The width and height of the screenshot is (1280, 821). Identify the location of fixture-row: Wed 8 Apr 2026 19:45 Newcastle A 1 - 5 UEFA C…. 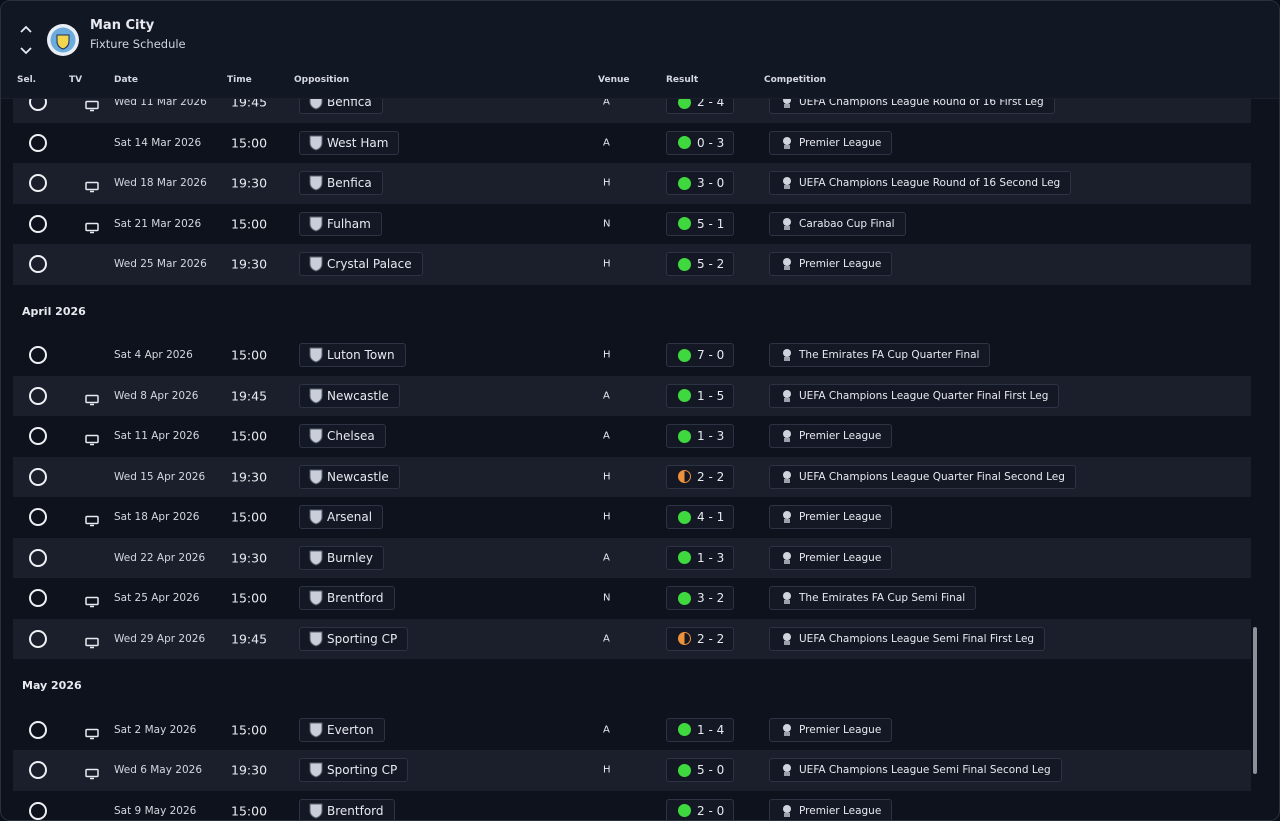
(632, 395).